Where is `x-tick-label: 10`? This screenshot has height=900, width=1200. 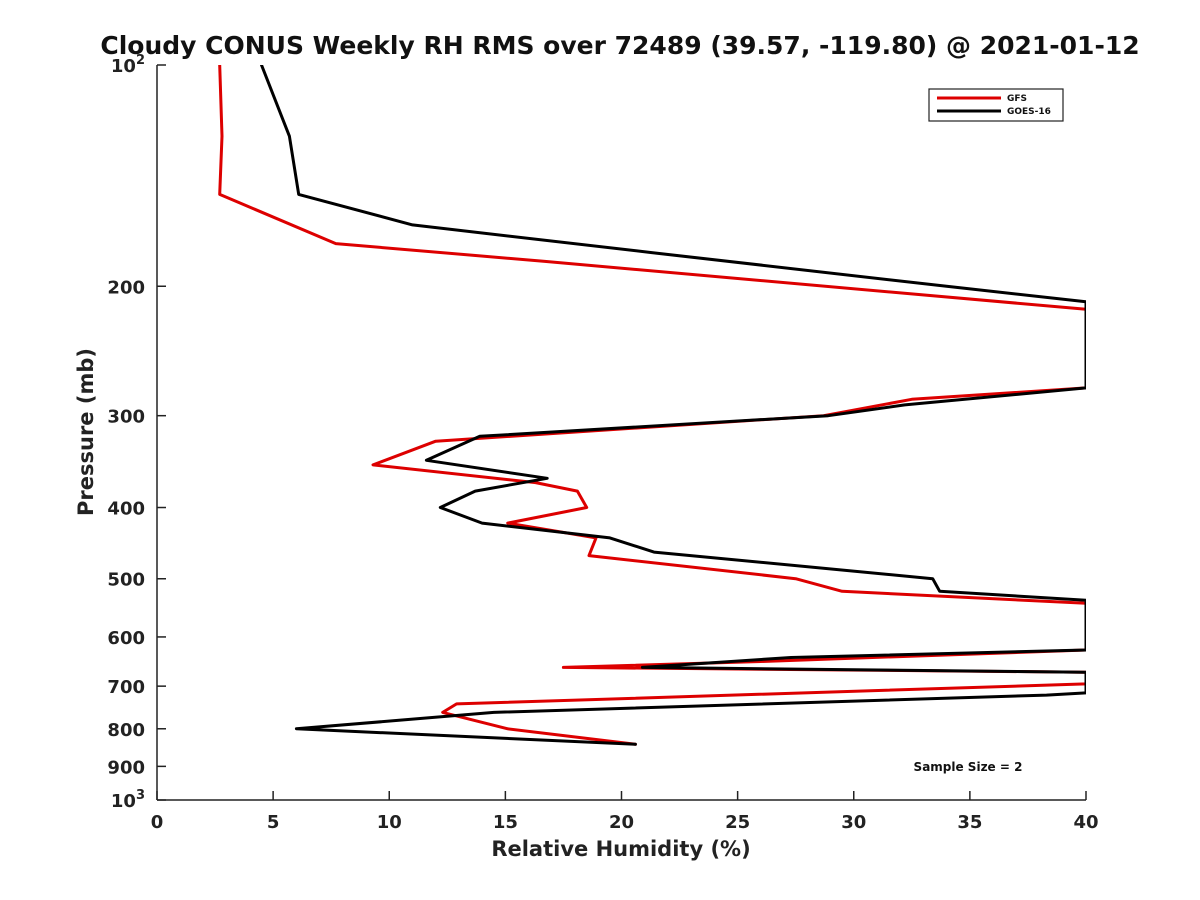 x-tick-label: 10 is located at coordinates (389, 822).